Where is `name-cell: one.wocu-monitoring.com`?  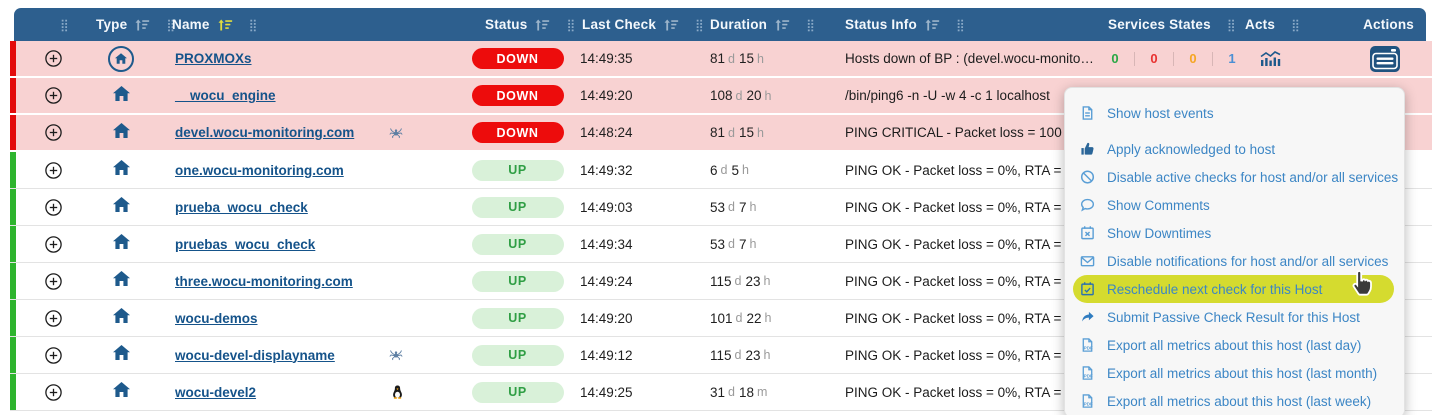
name-cell: one.wocu-monitoring.com is located at coordinates (312, 170).